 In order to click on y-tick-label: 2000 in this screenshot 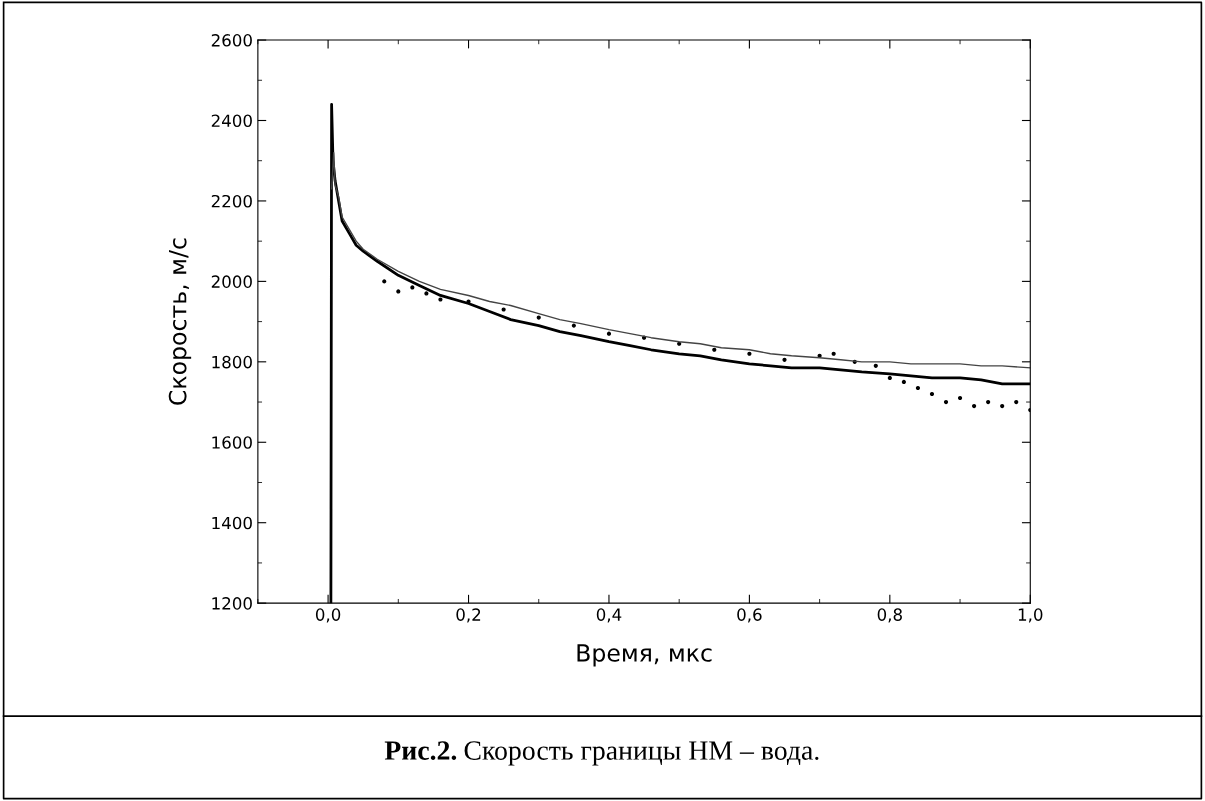, I will do `click(231, 281)`.